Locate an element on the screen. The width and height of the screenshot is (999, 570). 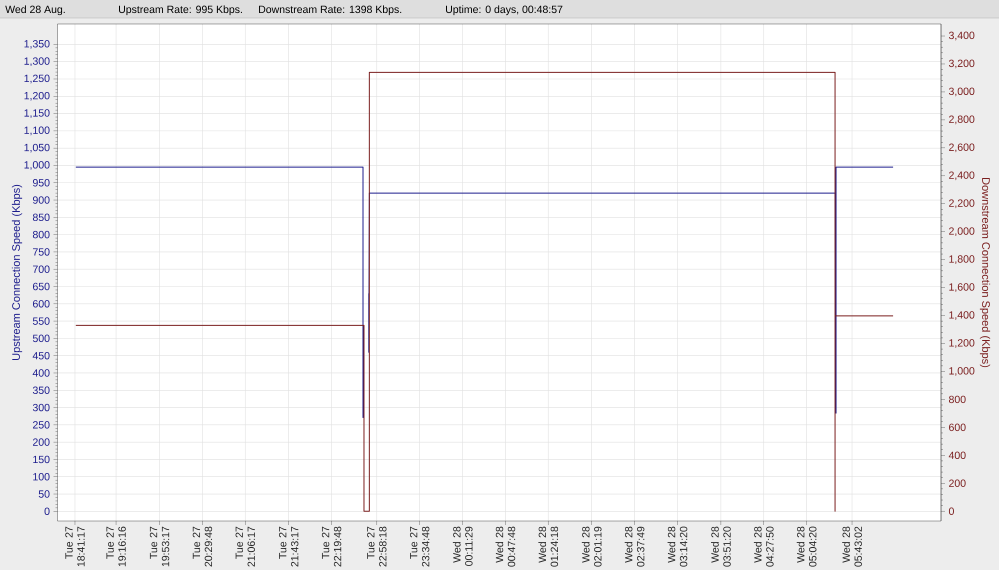
y-tick-label: 1,050 is located at coordinates (37, 148).